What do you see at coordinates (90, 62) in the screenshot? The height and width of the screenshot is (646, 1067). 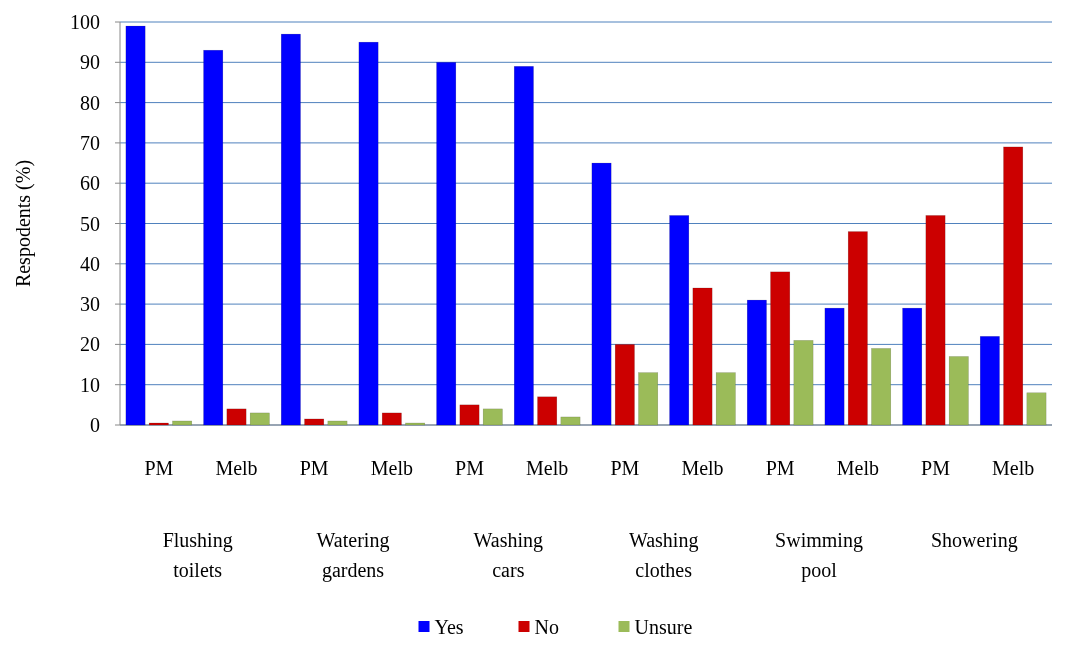 I see `y-tick-label: 90` at bounding box center [90, 62].